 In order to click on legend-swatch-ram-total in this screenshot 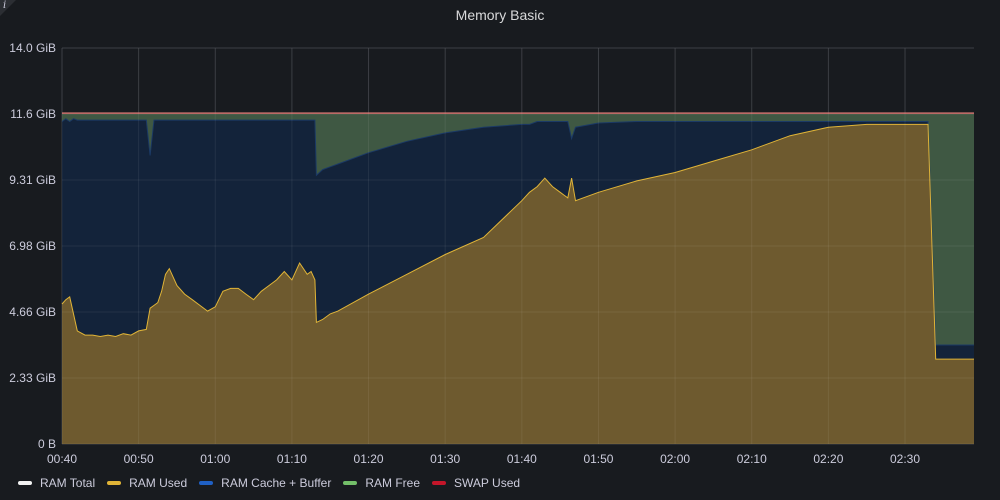, I will do `click(25, 483)`.